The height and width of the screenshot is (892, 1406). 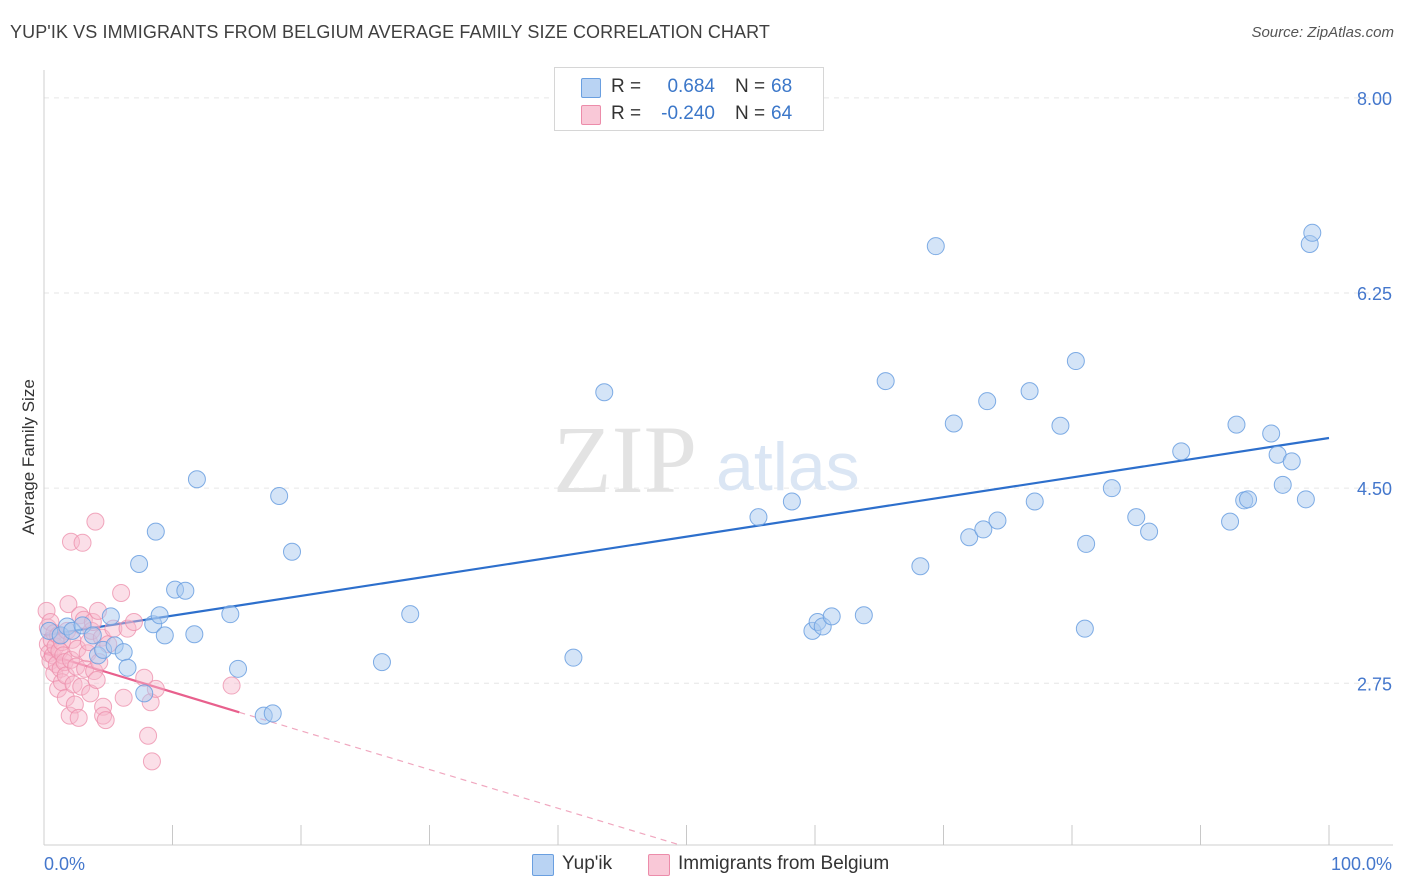 I want to click on trendline-belgium, so click(x=141, y=683).